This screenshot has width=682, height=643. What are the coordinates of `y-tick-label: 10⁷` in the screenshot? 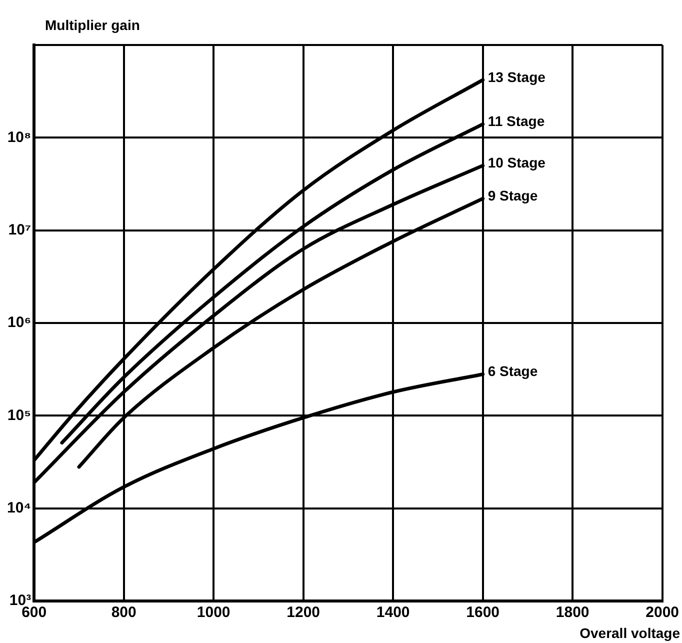 It's located at (20, 229).